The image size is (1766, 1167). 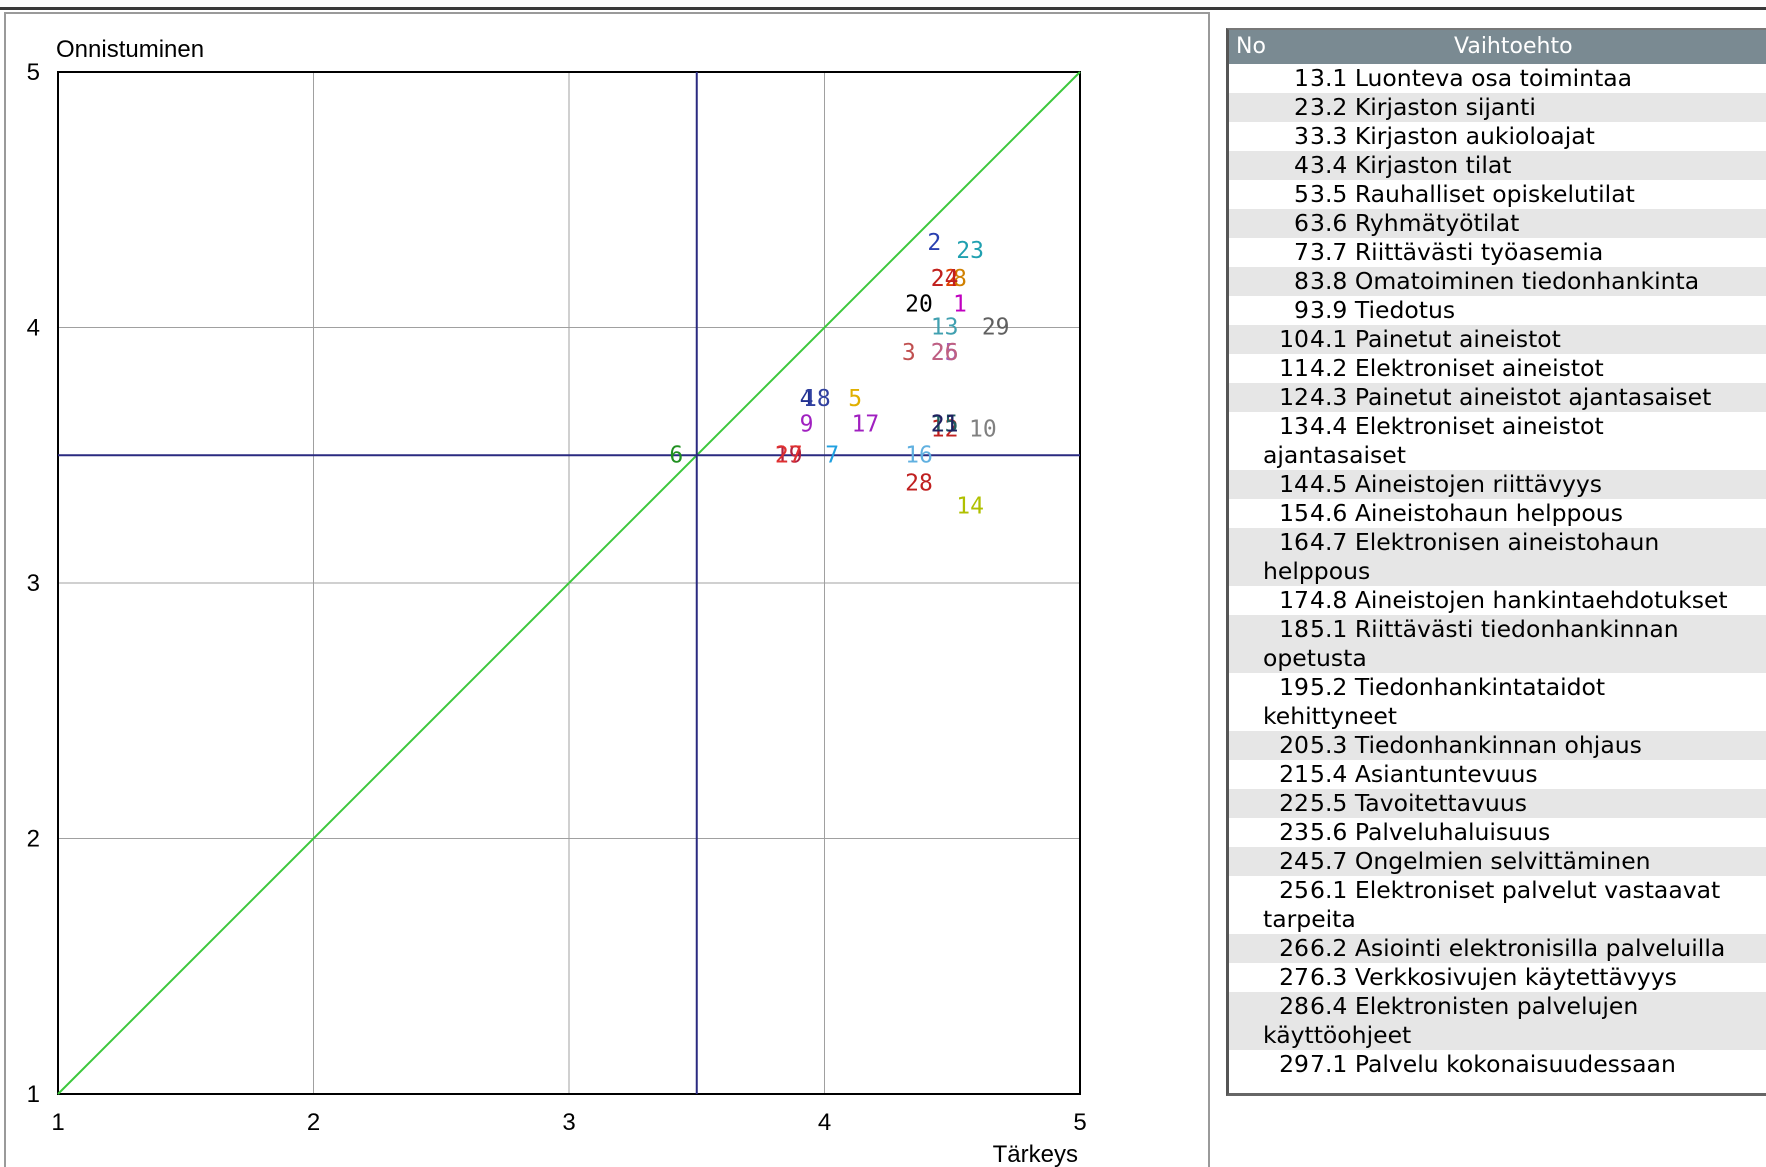 I want to click on legend-row: 20 5.3 Tiedonhankinnan ohjaus, so click(x=1497, y=745).